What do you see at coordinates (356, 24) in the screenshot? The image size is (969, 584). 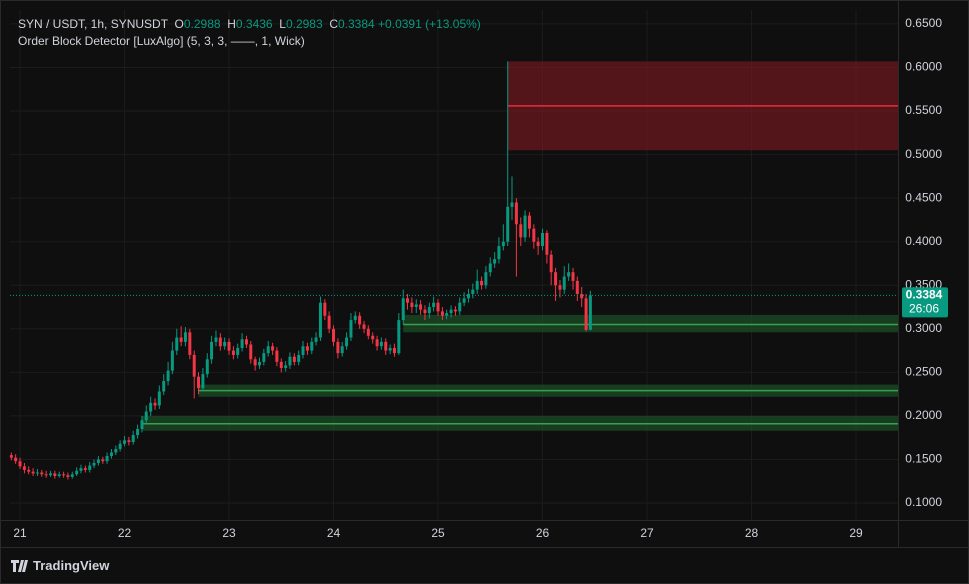 I see `ohlc-value: 0.3384` at bounding box center [356, 24].